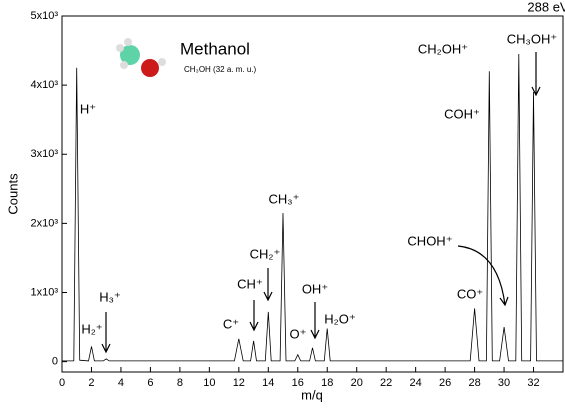 This screenshot has height=414, width=565. What do you see at coordinates (546, 7) in the screenshot?
I see `energy-label: 288 eV` at bounding box center [546, 7].